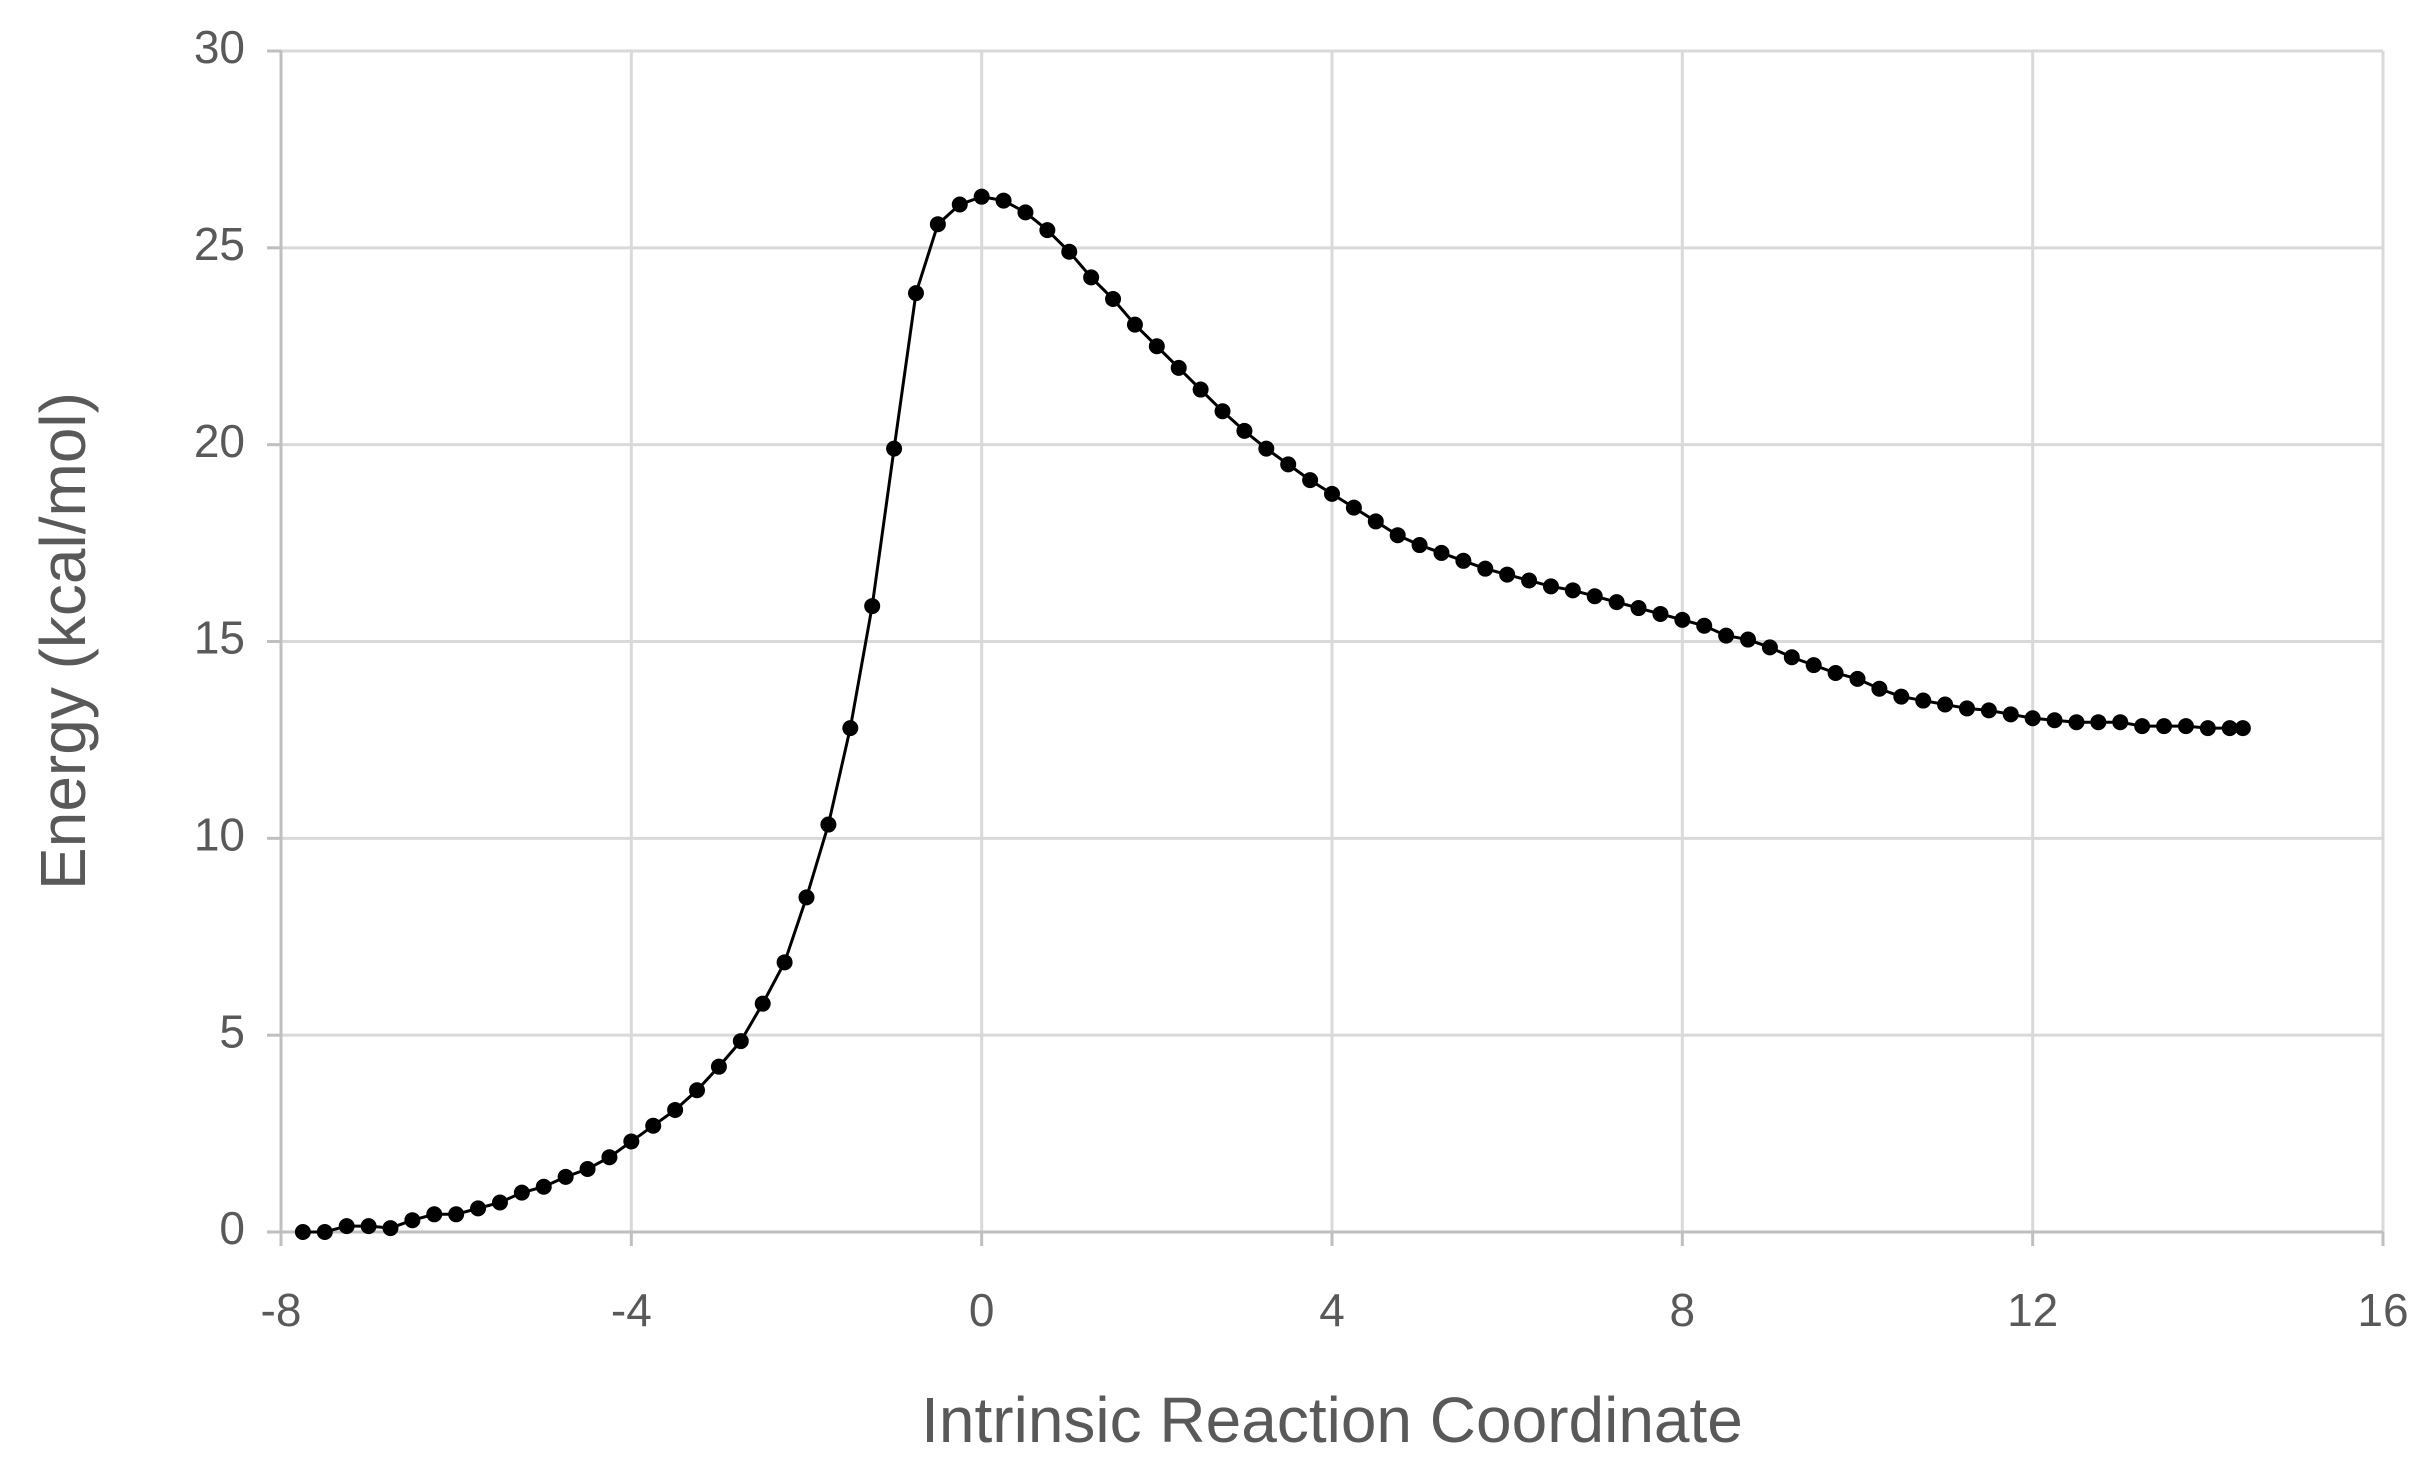 The height and width of the screenshot is (1479, 2433). I want to click on y-tick-label: 25, so click(219, 244).